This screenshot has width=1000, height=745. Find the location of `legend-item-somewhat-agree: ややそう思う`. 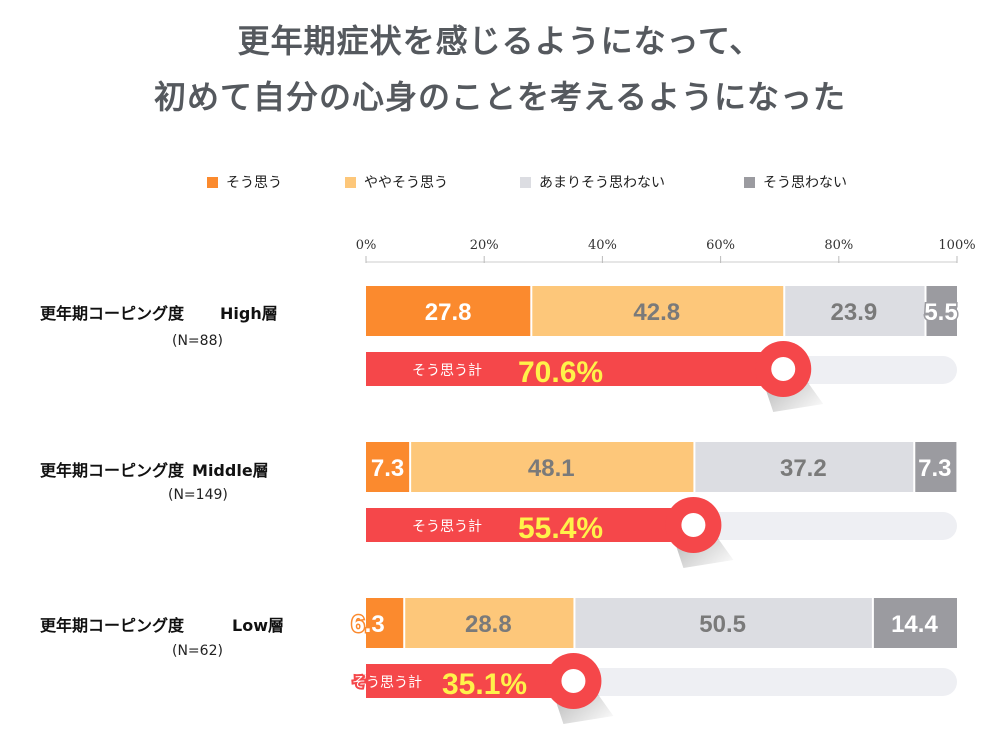

legend-item-somewhat-agree: ややそう思う is located at coordinates (396, 182).